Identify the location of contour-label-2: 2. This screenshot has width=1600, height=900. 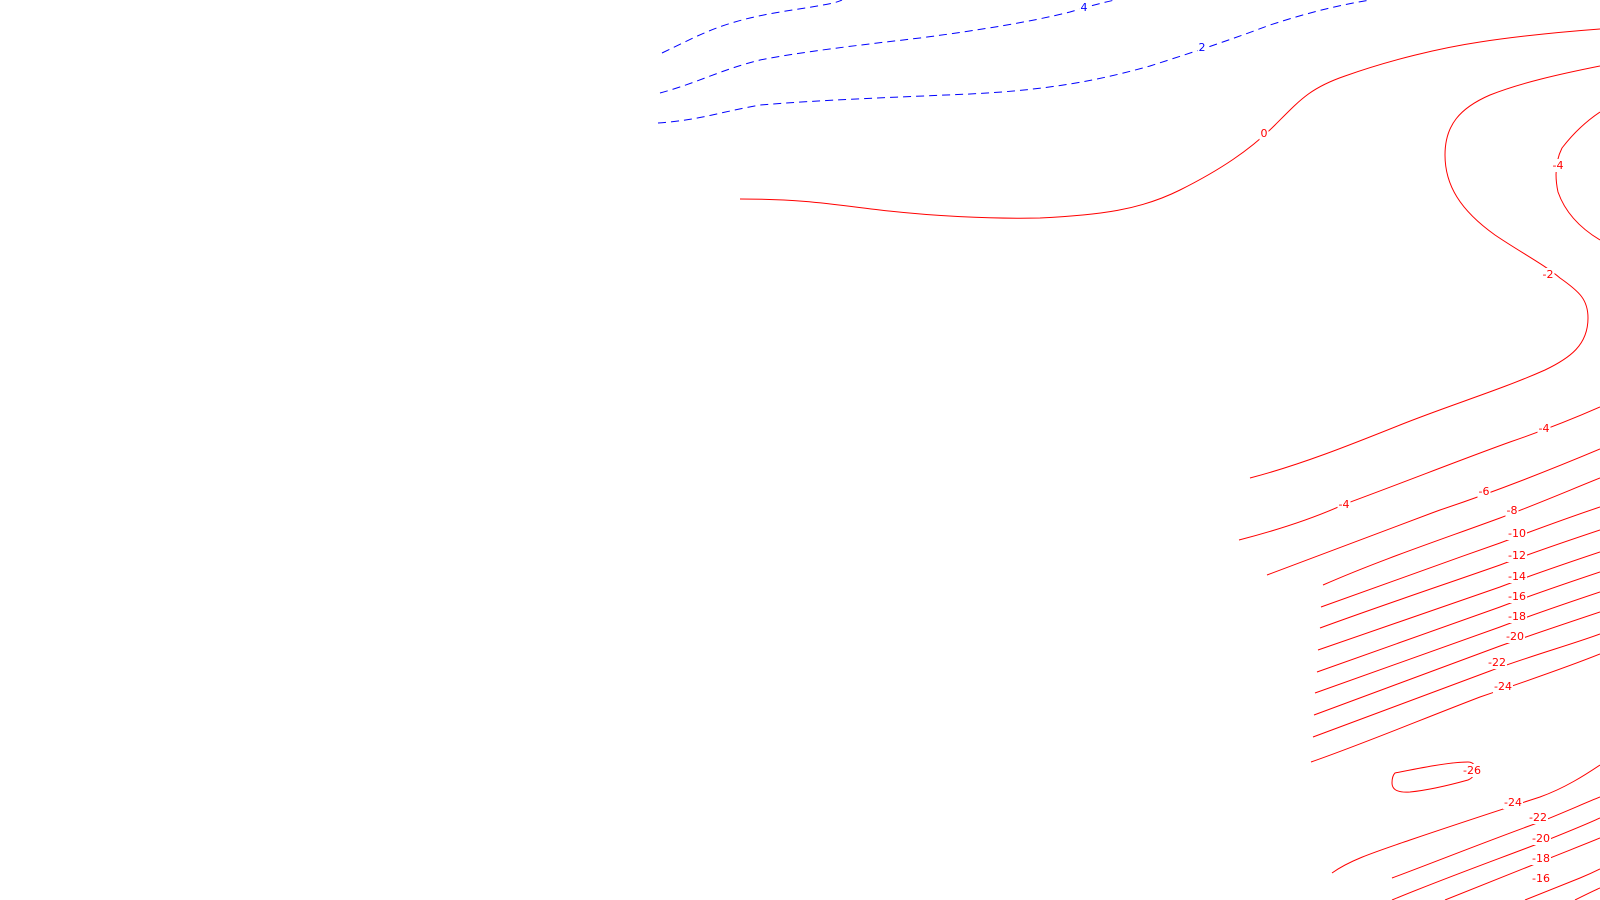
(1202, 47).